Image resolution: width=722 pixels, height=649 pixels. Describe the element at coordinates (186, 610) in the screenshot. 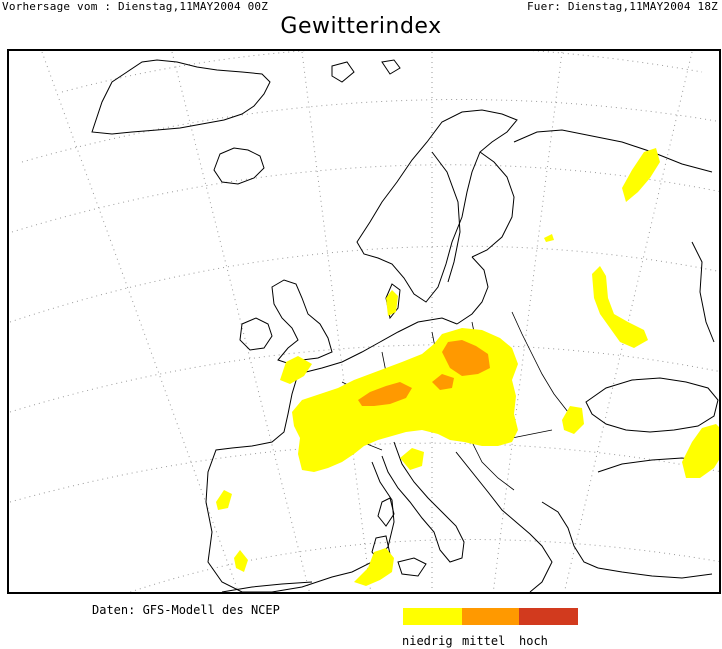

I see `data-source-label: Daten: GFS-Modell des NCEP` at that location.